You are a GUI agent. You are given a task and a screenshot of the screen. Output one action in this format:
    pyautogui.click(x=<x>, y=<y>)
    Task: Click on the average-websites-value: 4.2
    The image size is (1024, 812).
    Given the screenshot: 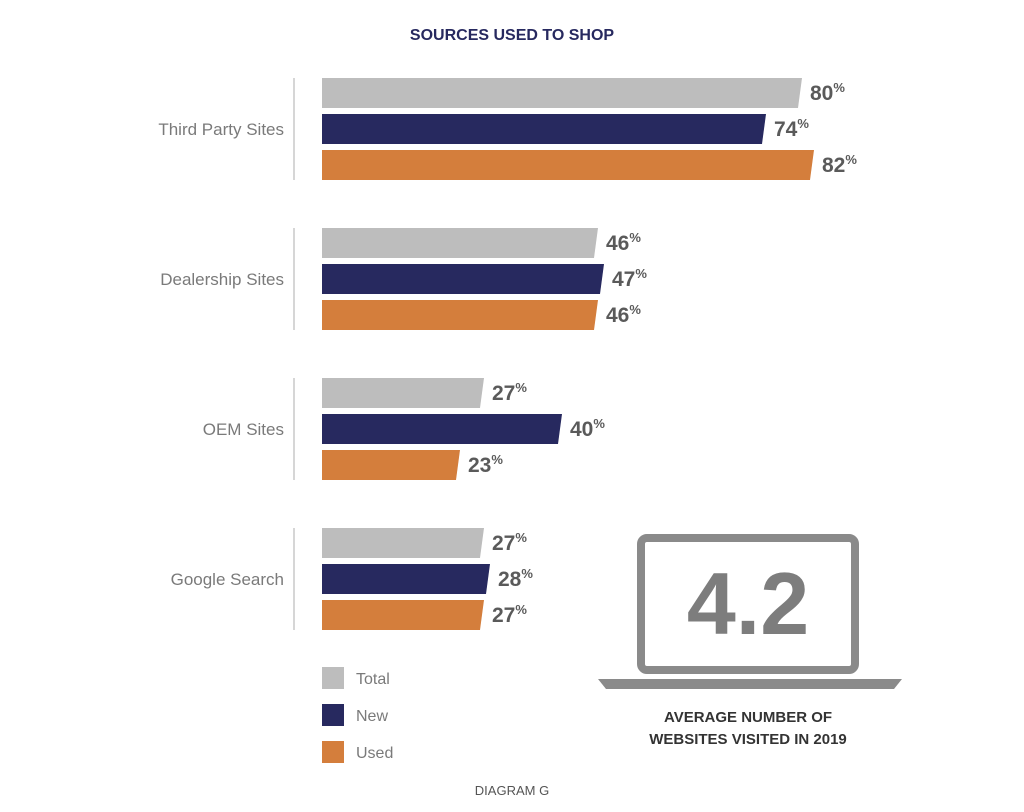 What is the action you would take?
    pyautogui.click(x=748, y=603)
    